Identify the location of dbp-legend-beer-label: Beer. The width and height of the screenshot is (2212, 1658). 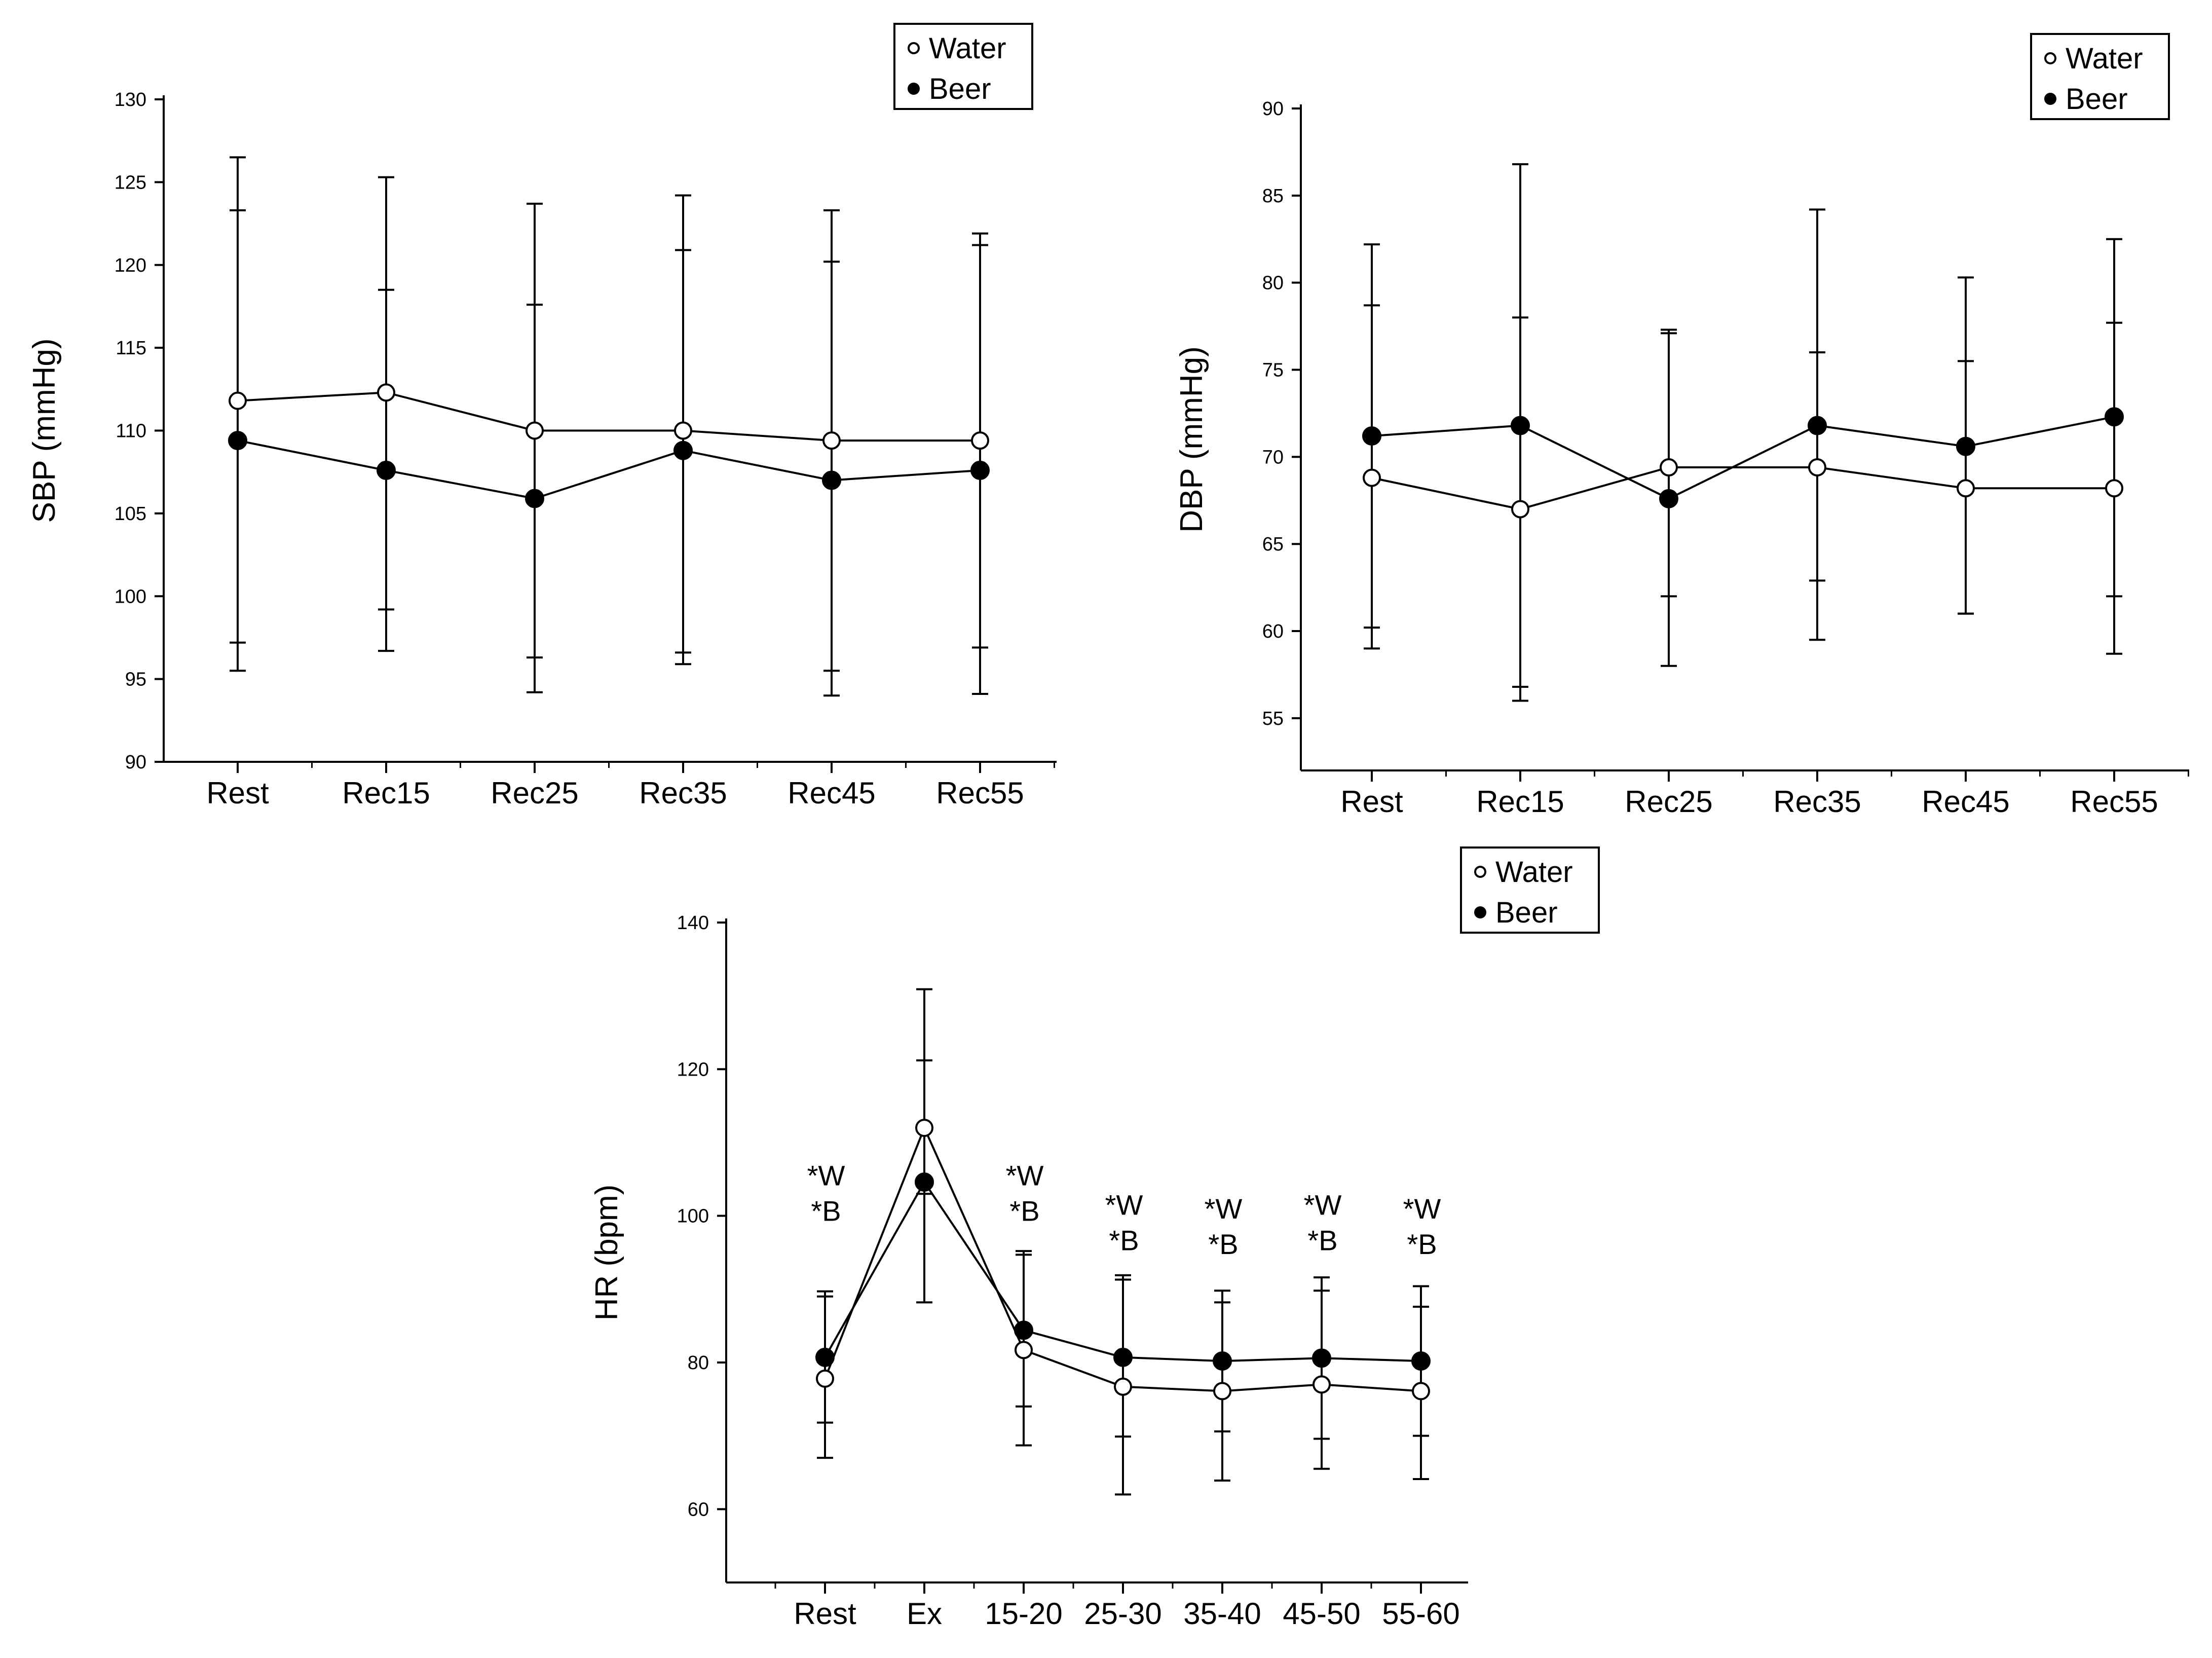
(2097, 99).